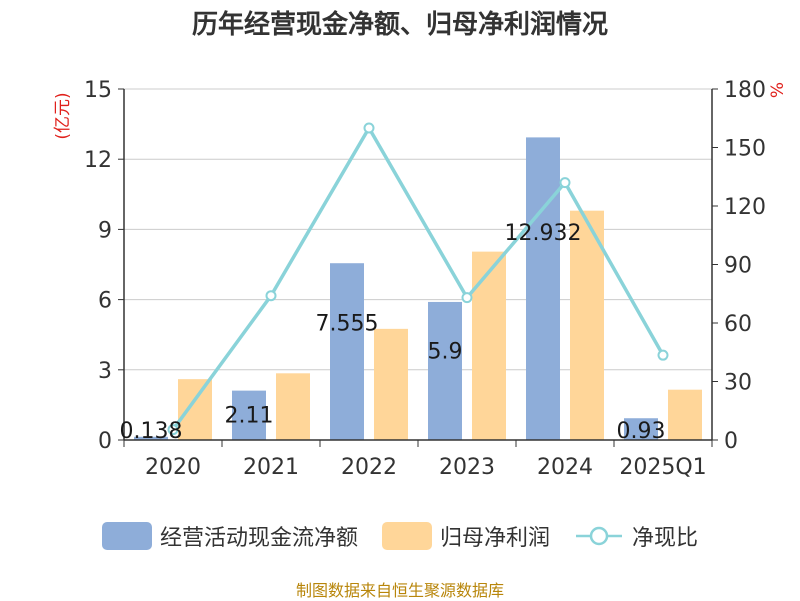 This screenshot has height=601, width=800. Describe the element at coordinates (98, 90) in the screenshot. I see `left-tick-label: 15` at that location.